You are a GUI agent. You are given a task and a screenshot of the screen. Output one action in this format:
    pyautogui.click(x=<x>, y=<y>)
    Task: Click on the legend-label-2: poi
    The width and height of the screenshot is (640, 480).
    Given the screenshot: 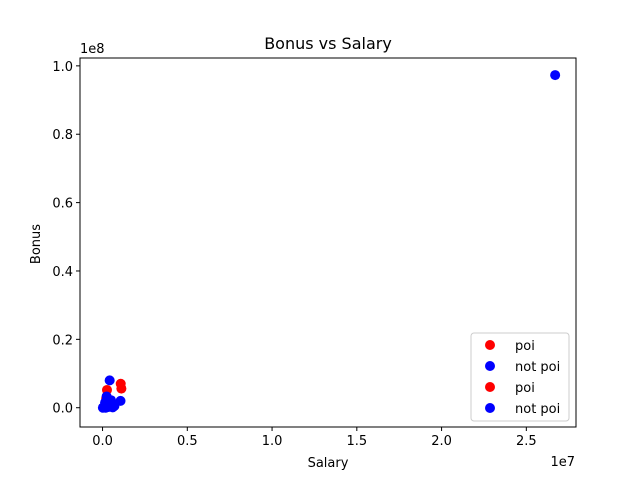 What is the action you would take?
    pyautogui.click(x=525, y=388)
    